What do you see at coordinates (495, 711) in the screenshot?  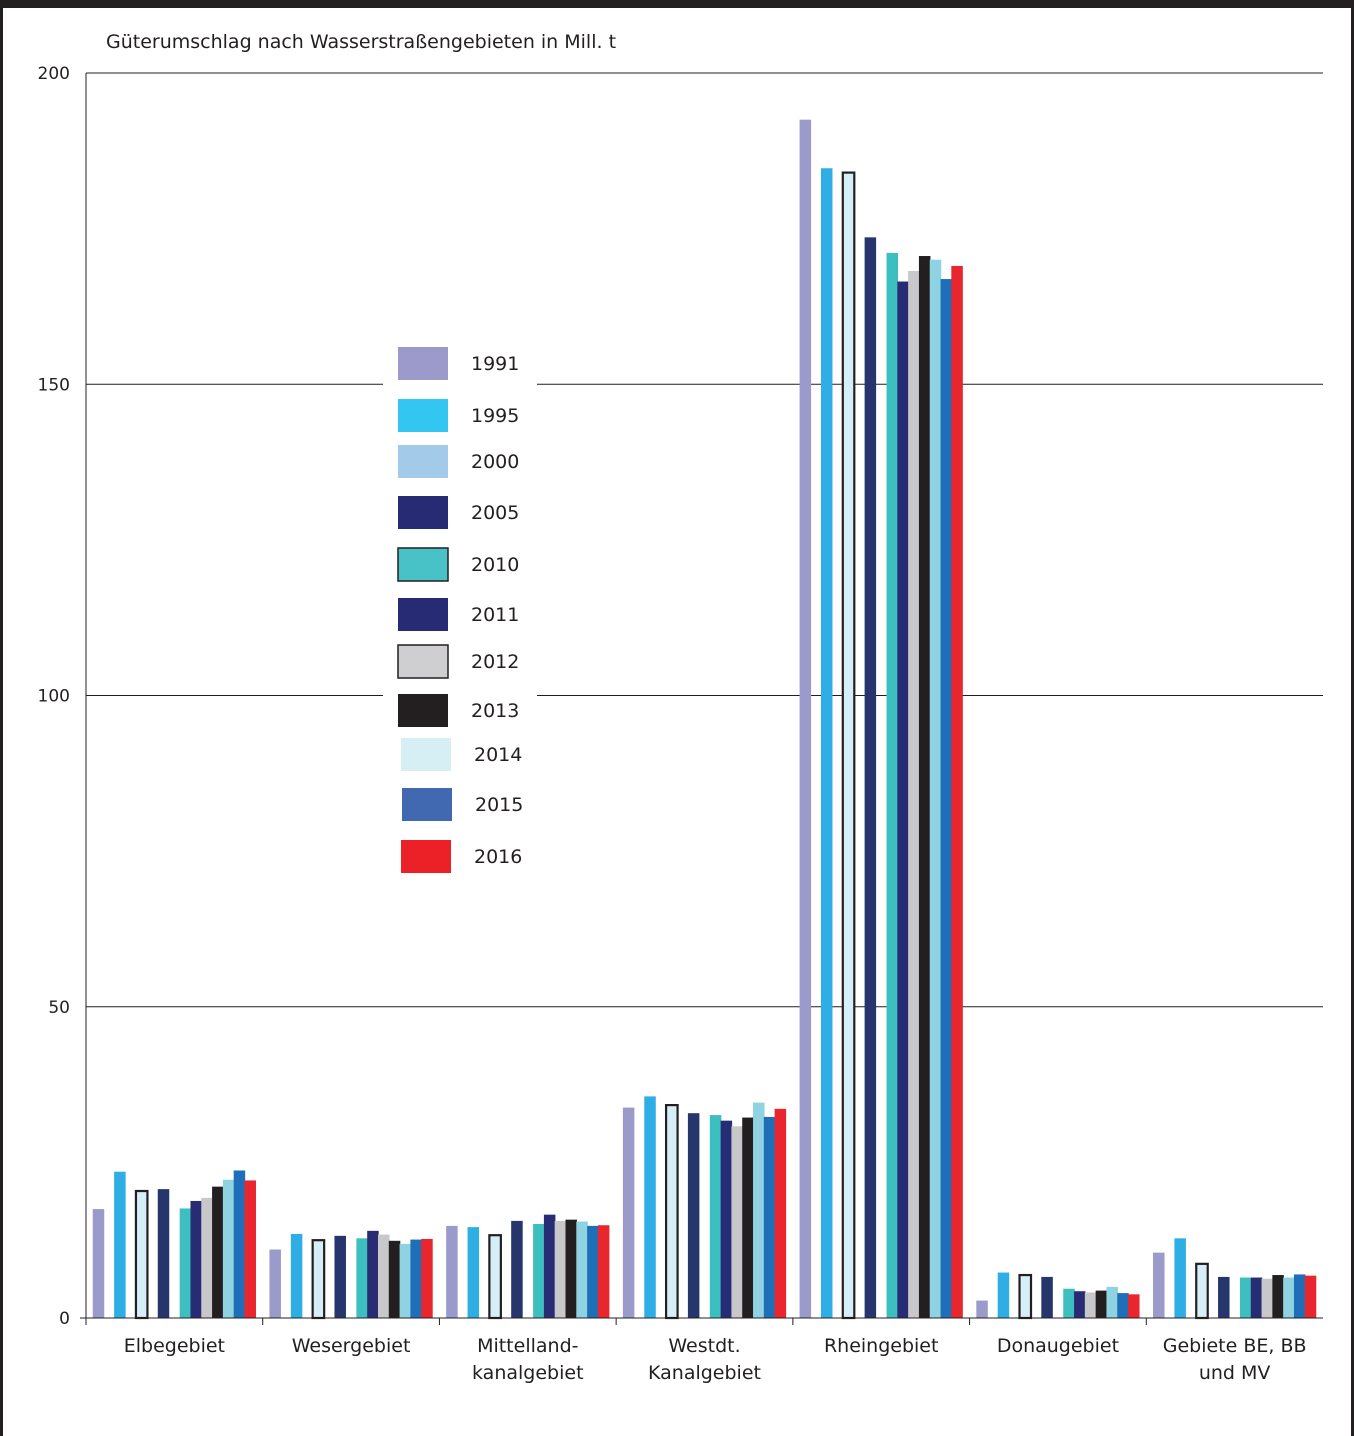 I see `legend-label-2013: 2013` at bounding box center [495, 711].